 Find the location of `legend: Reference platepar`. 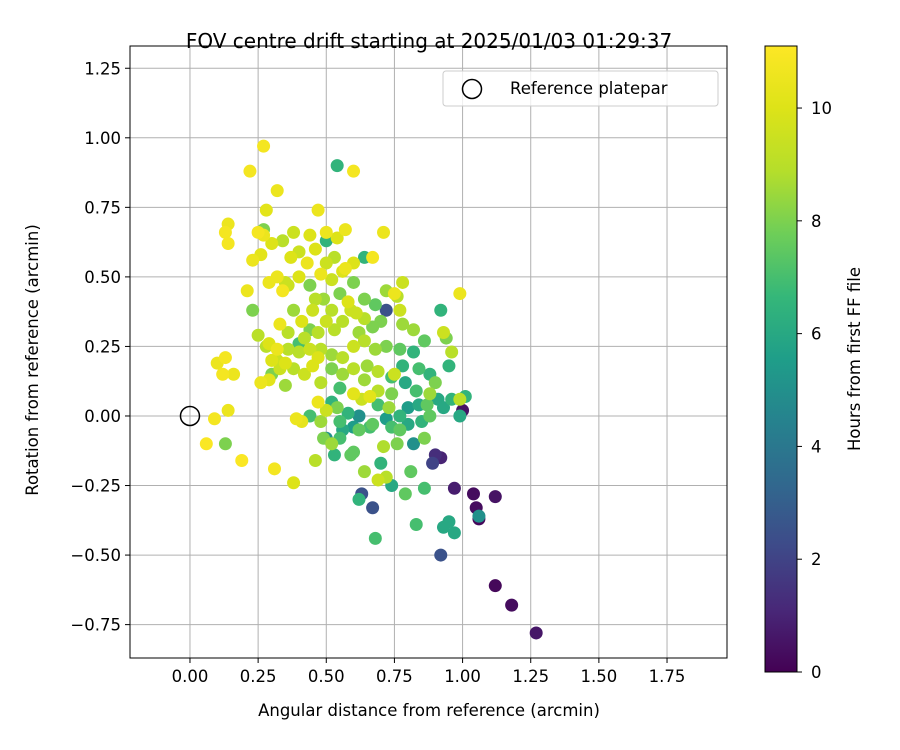

legend: Reference platepar is located at coordinates (580, 88).